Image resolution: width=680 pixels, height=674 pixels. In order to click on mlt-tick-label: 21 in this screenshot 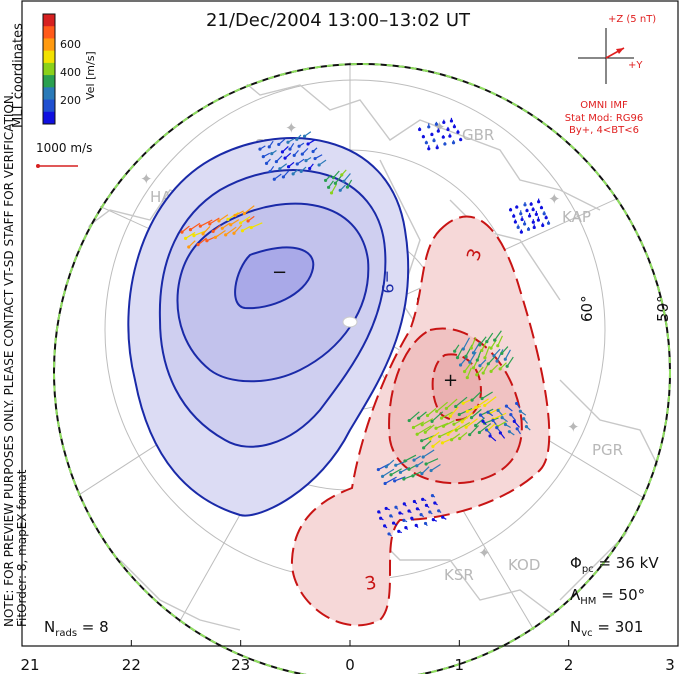, I will do `click(29, 665)`.